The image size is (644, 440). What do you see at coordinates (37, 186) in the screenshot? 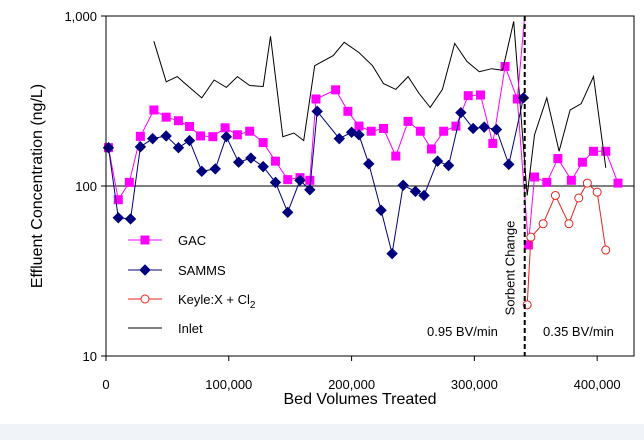
I see `y-axis-title: Effluent Concentration (ng/L)` at bounding box center [37, 186].